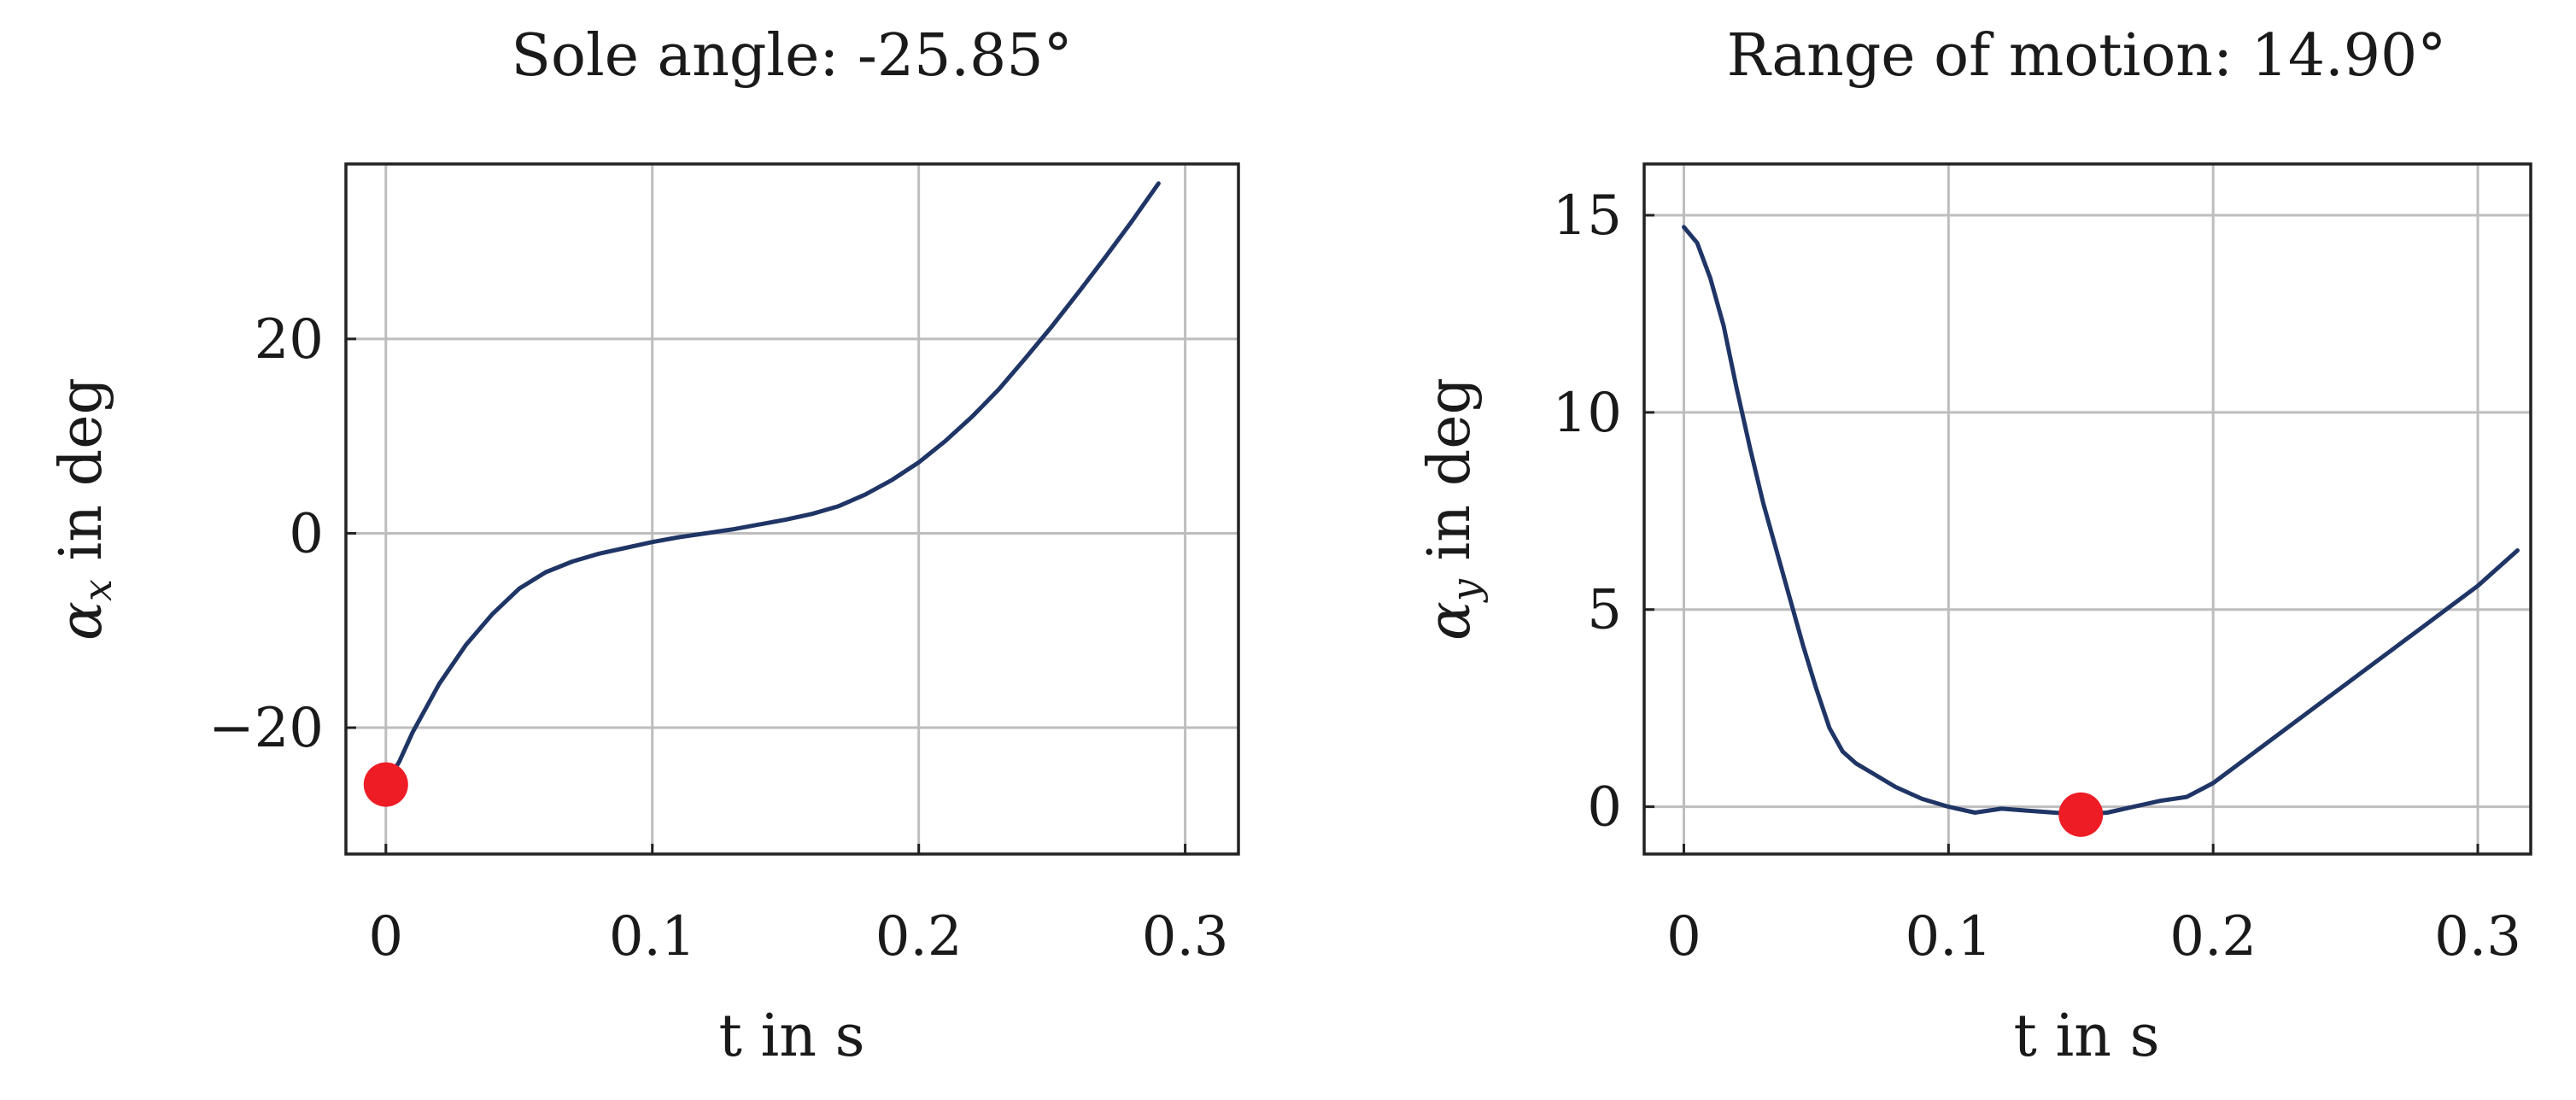 The image size is (2576, 1100). I want to click on y-tick-label: 10, so click(1587, 413).